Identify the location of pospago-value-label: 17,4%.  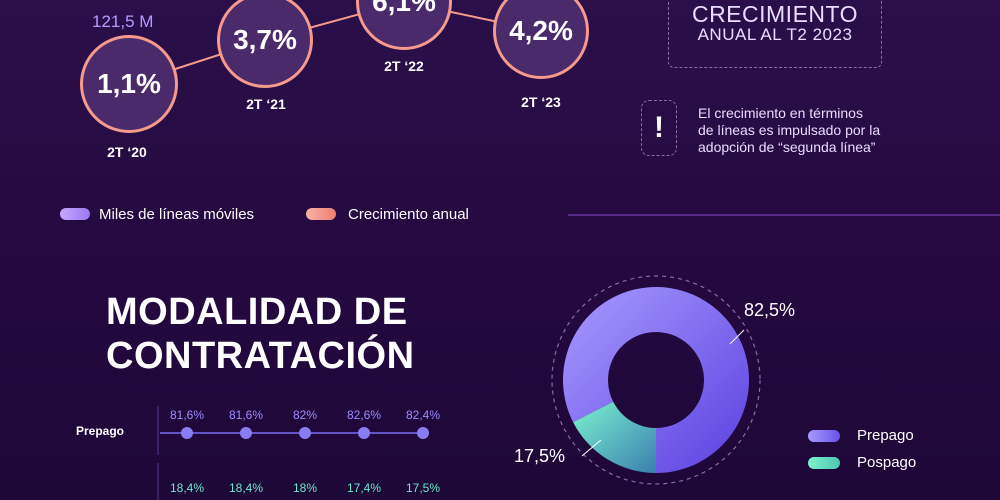
(364, 488).